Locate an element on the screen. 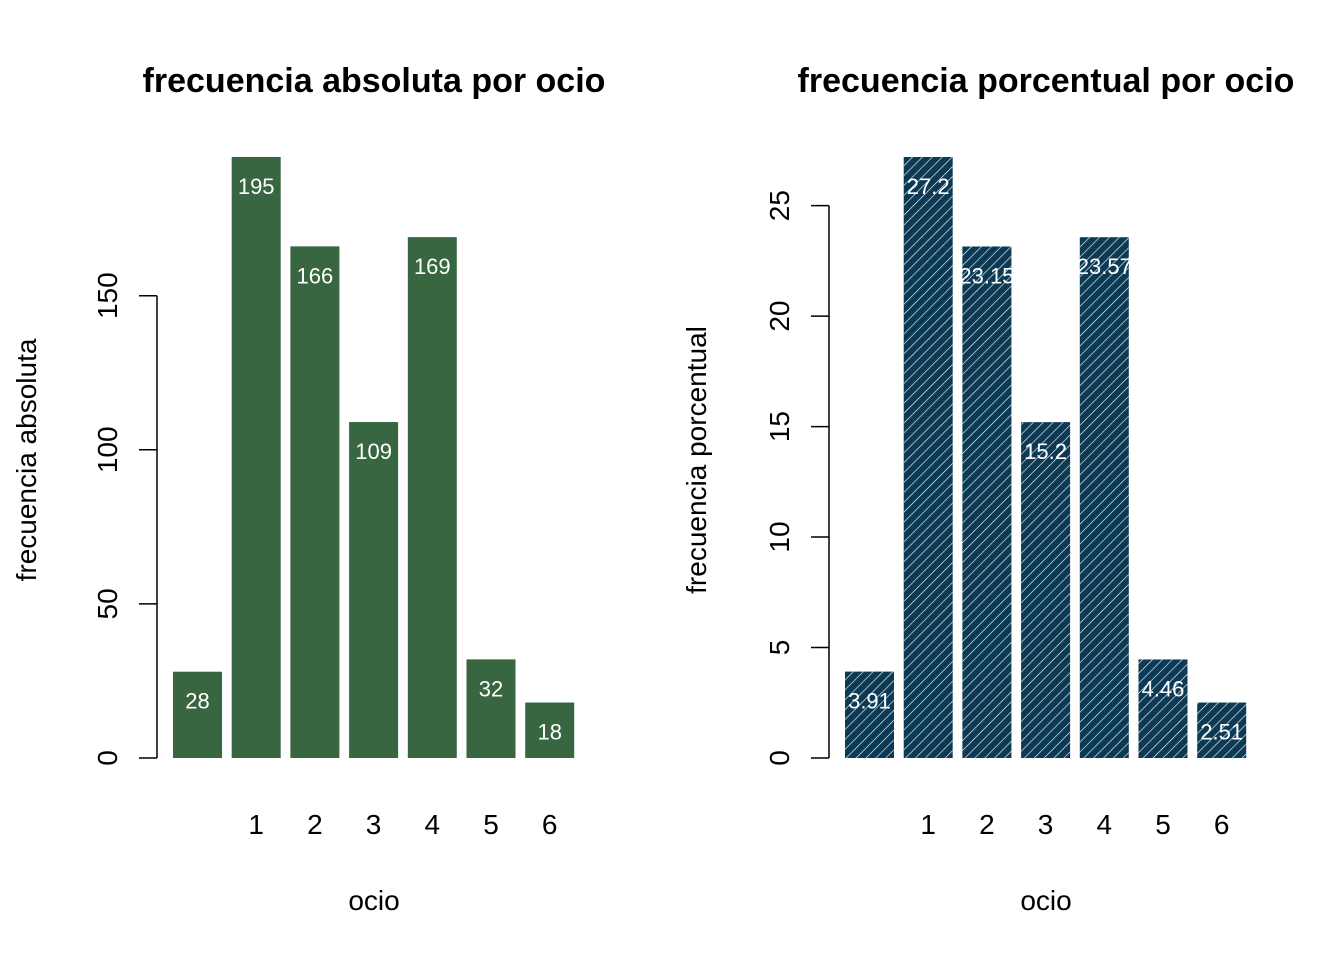 The image size is (1344, 960). y-axis-label: frecuencia porcentual is located at coordinates (696, 460).